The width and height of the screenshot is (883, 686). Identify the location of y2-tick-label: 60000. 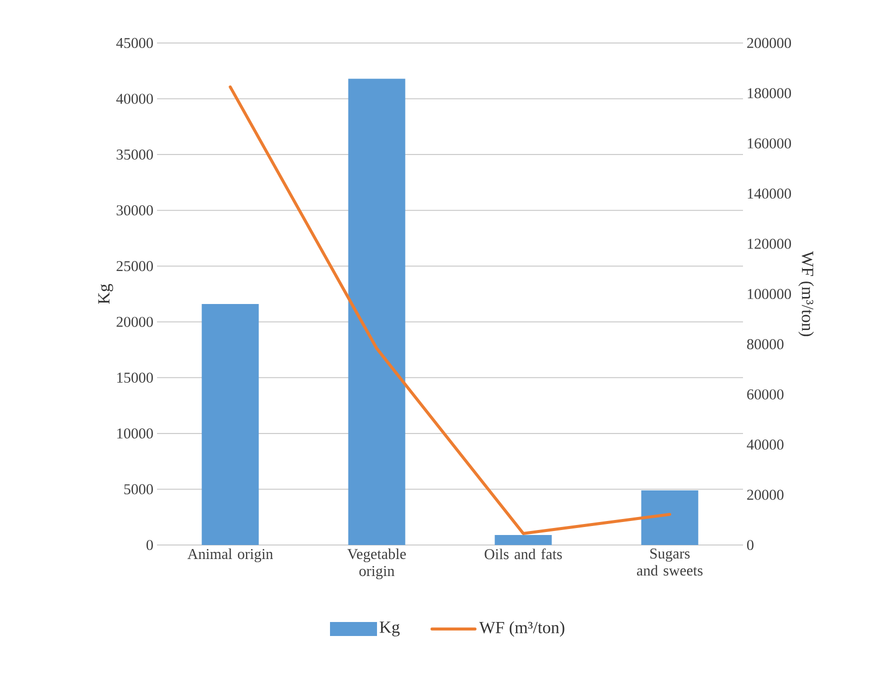
(765, 394).